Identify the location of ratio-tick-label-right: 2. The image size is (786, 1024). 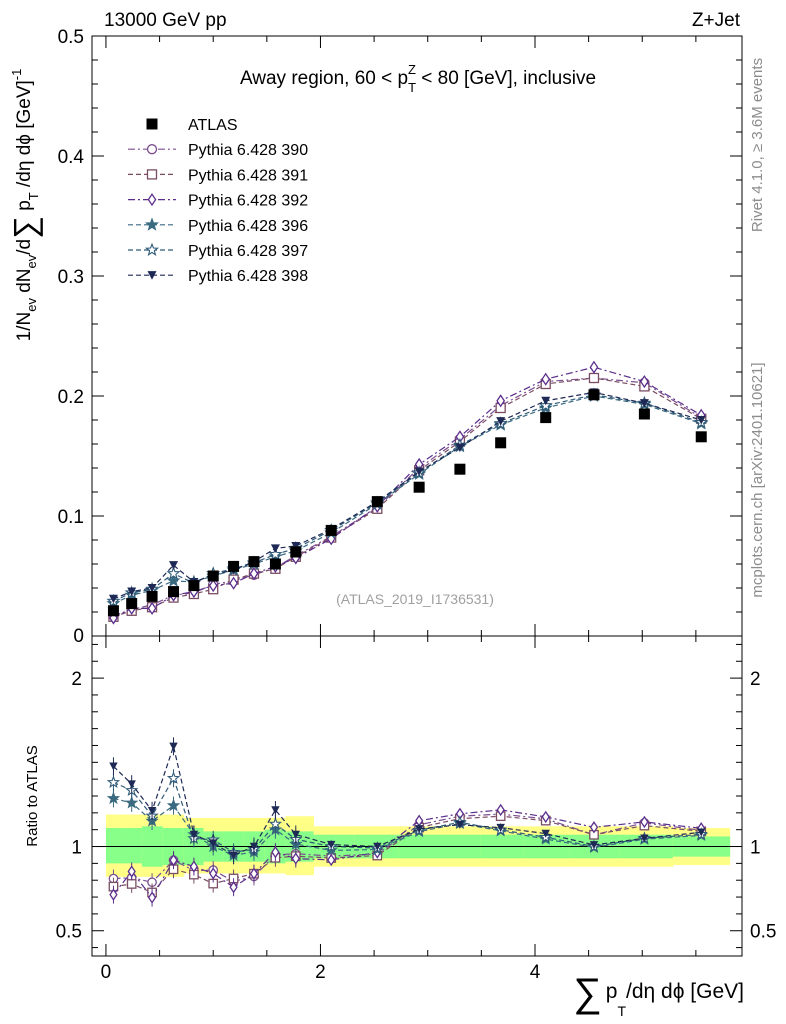
(755, 679).